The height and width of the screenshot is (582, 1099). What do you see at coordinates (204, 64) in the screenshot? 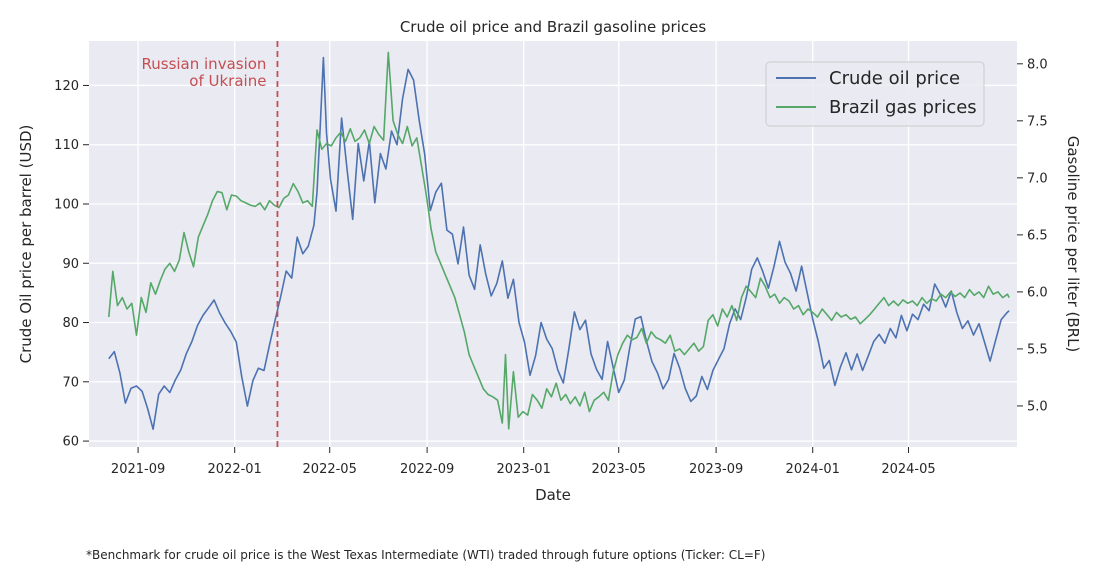
I see `annotation-line-1: Russian invasion` at bounding box center [204, 64].